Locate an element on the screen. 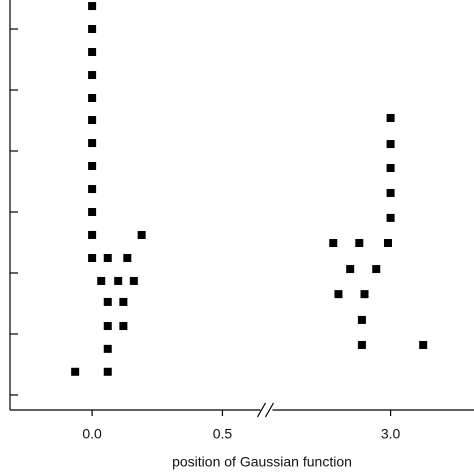 Image resolution: width=474 pixels, height=474 pixels. x-tick-label: 3.0 is located at coordinates (391, 434).